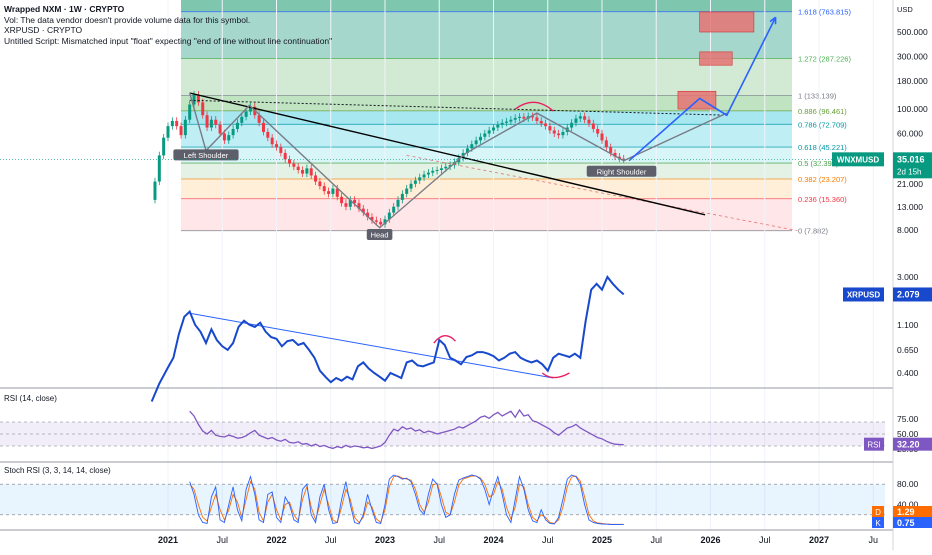 The width and height of the screenshot is (932, 555). I want to click on rsi-badge-label: RSI, so click(873, 445).